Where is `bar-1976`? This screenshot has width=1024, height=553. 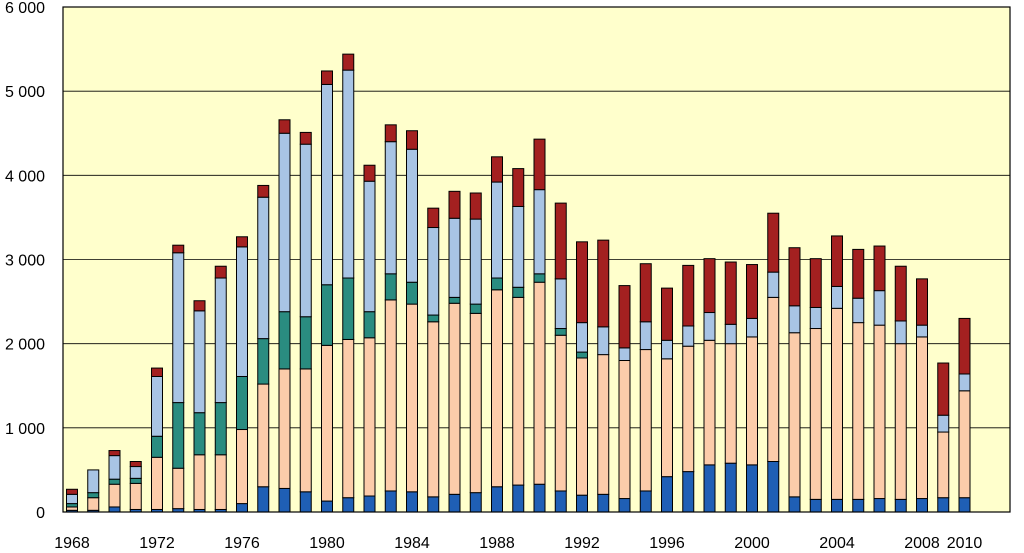 bar-1976 is located at coordinates (242, 374).